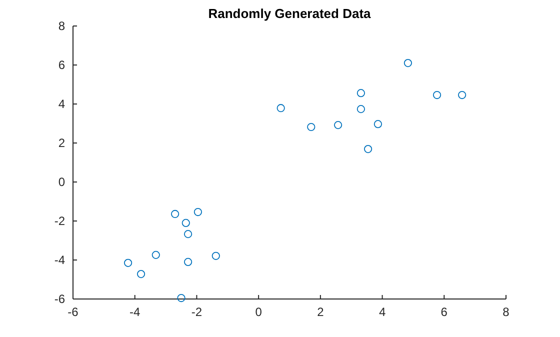 The width and height of the screenshot is (560, 337). I want to click on y-tick-label: 6, so click(62, 65).